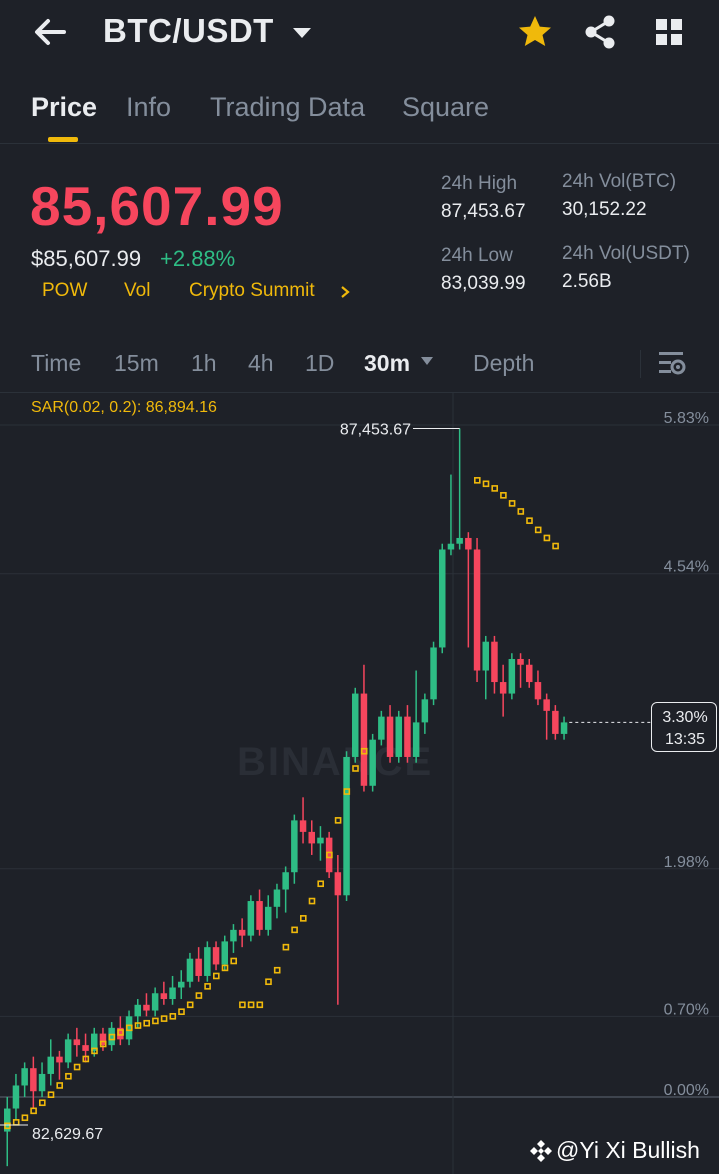  Describe the element at coordinates (483, 283) in the screenshot. I see `stat-low-value: 83,039.99` at that location.